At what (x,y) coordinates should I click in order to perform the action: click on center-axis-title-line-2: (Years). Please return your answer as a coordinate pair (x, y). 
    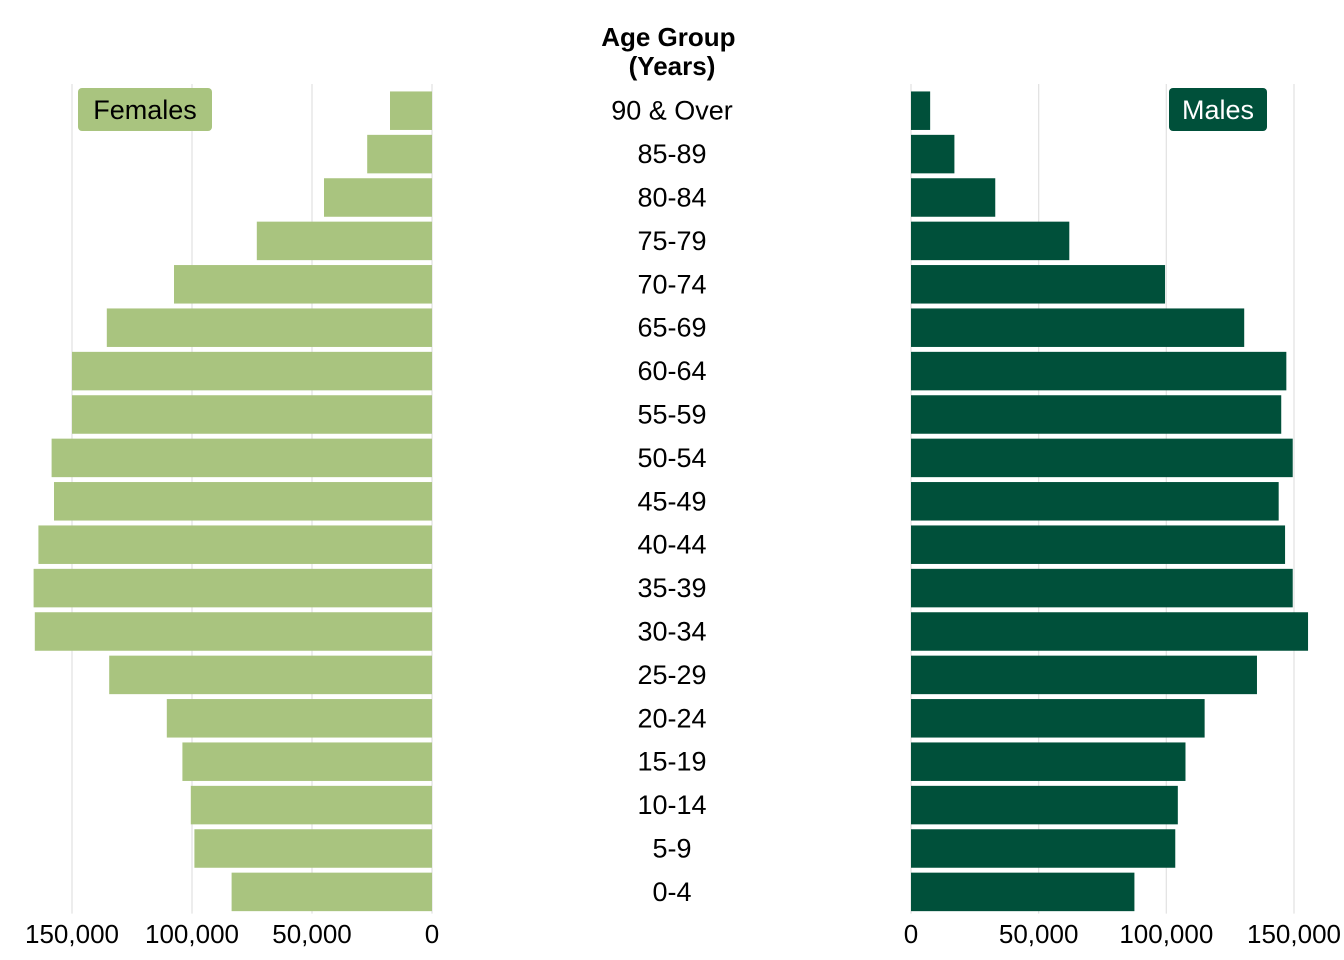
    Looking at the image, I should click on (672, 66).